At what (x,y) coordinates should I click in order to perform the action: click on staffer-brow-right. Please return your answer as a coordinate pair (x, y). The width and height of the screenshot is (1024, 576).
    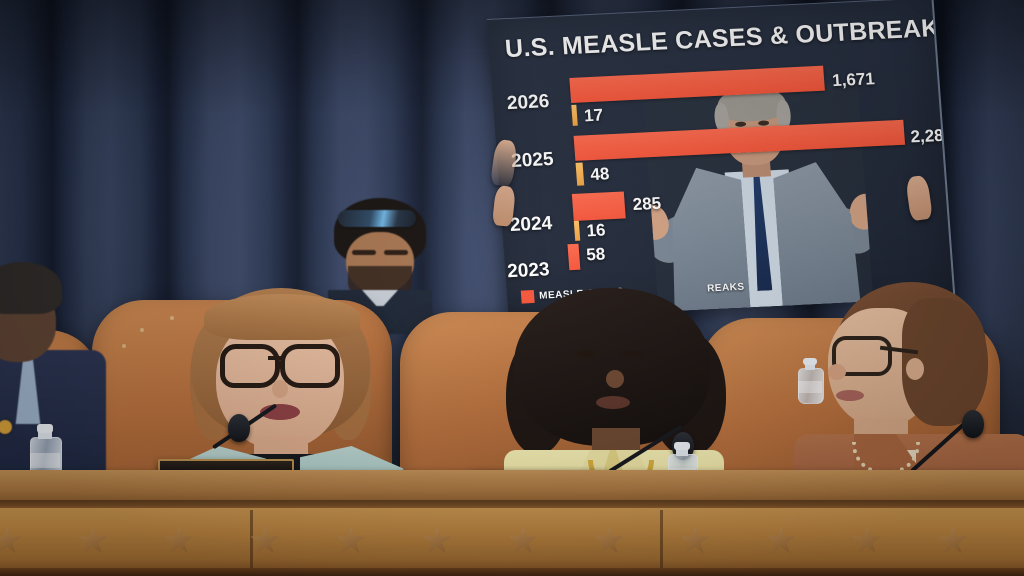
    Looking at the image, I should click on (396, 252).